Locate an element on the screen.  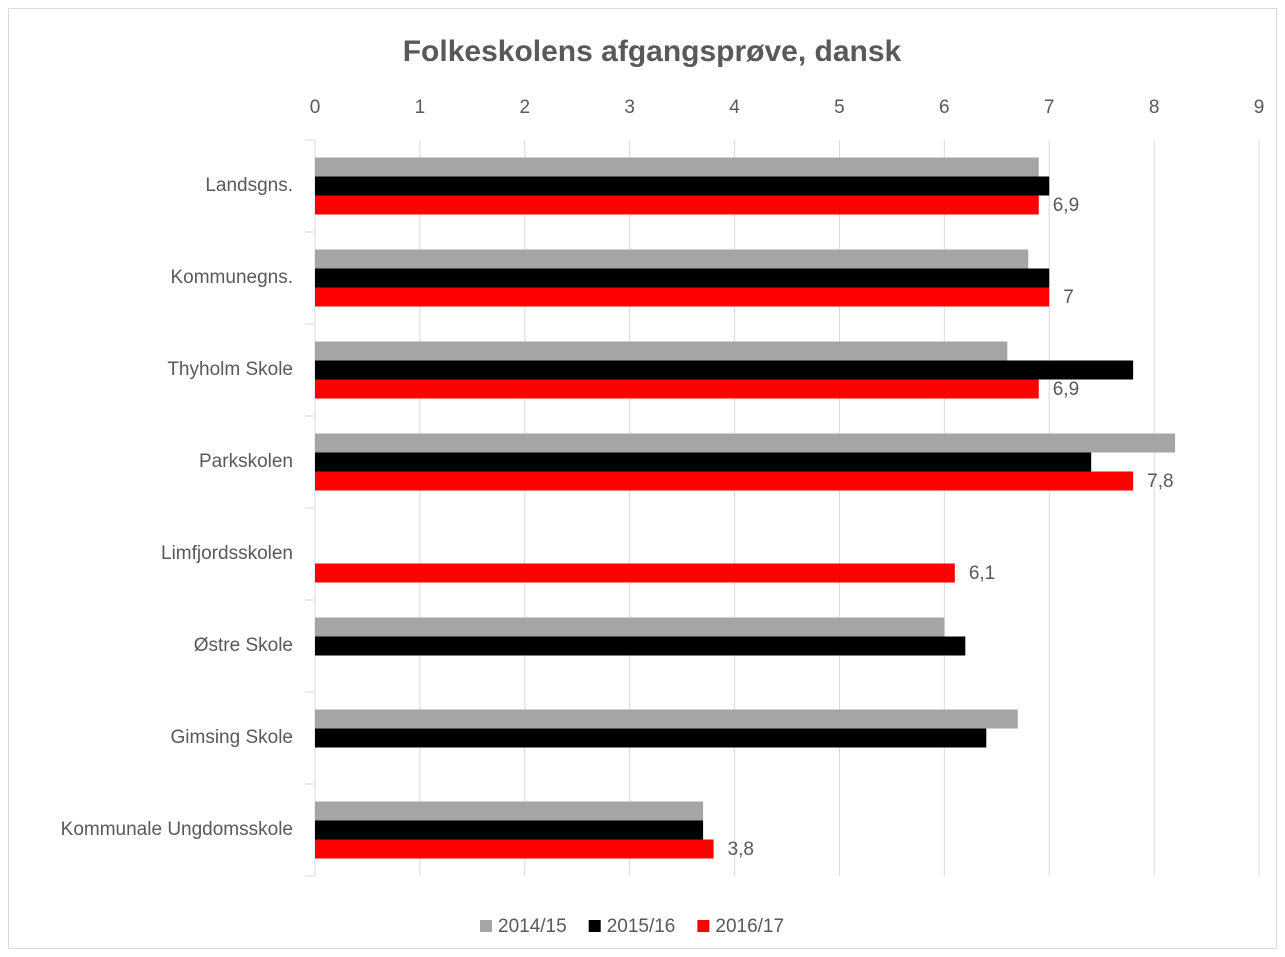
x-tick-label: 6 is located at coordinates (944, 107).